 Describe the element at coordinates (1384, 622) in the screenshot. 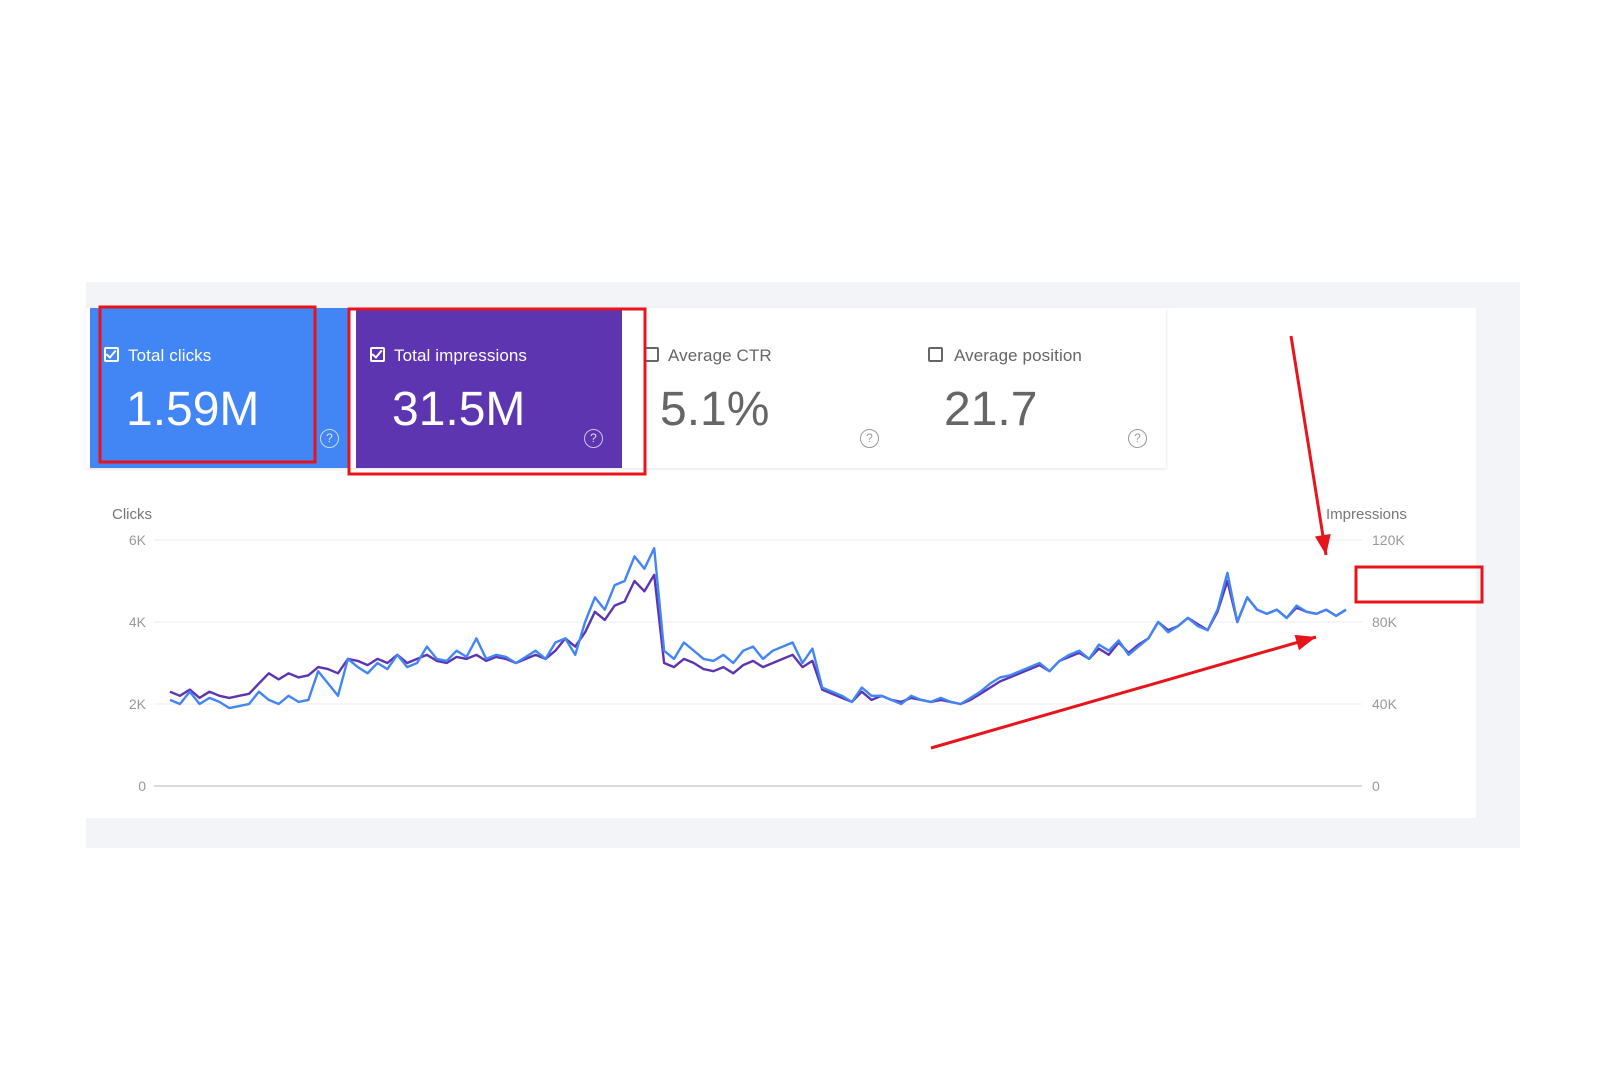

I see `y-tick-right: 80K` at that location.